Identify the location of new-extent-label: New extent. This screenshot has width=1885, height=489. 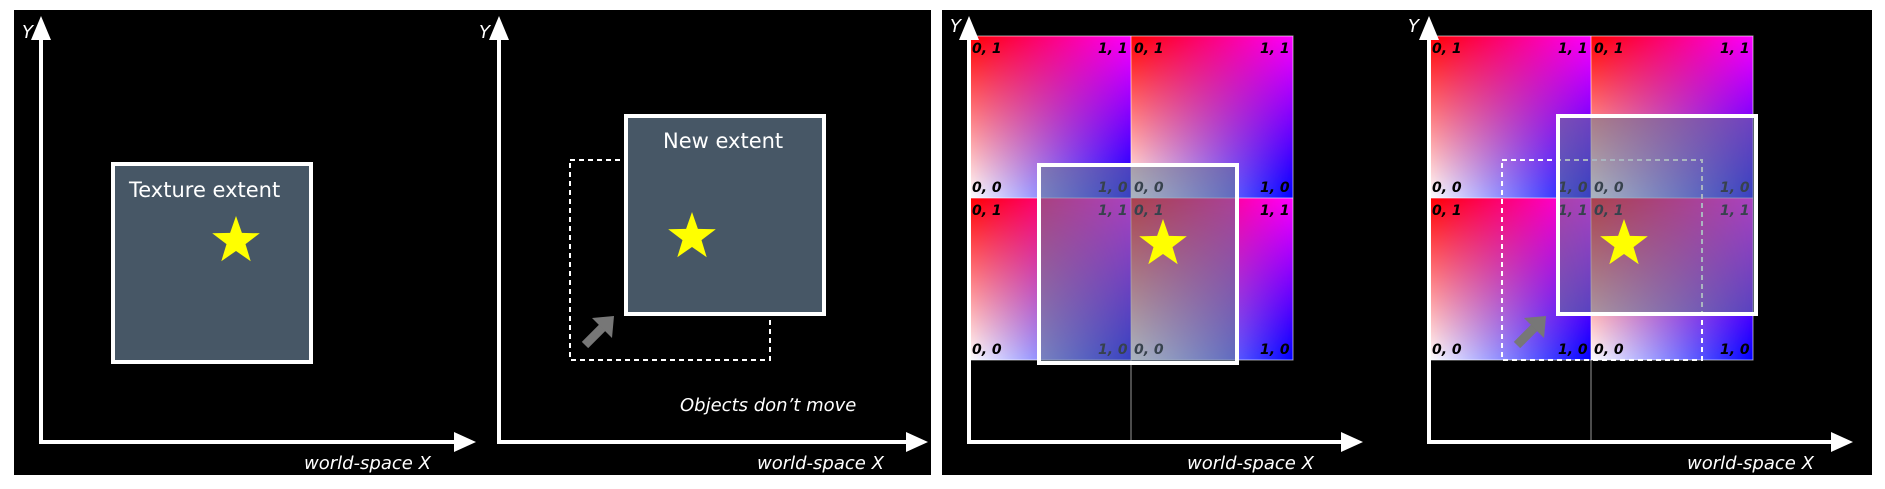
(723, 141).